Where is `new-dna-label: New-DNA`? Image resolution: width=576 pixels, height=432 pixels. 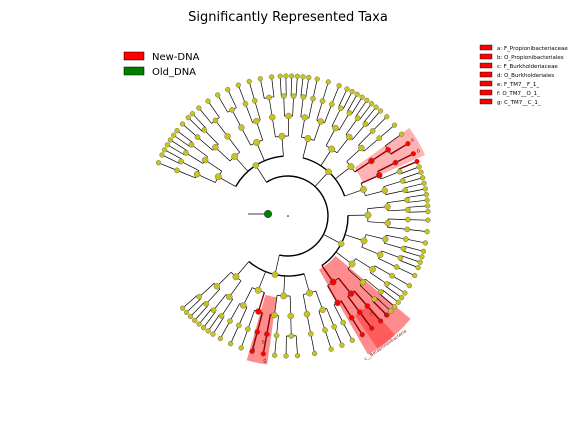
new-dna-label: New-DNA is located at coordinates (176, 57).